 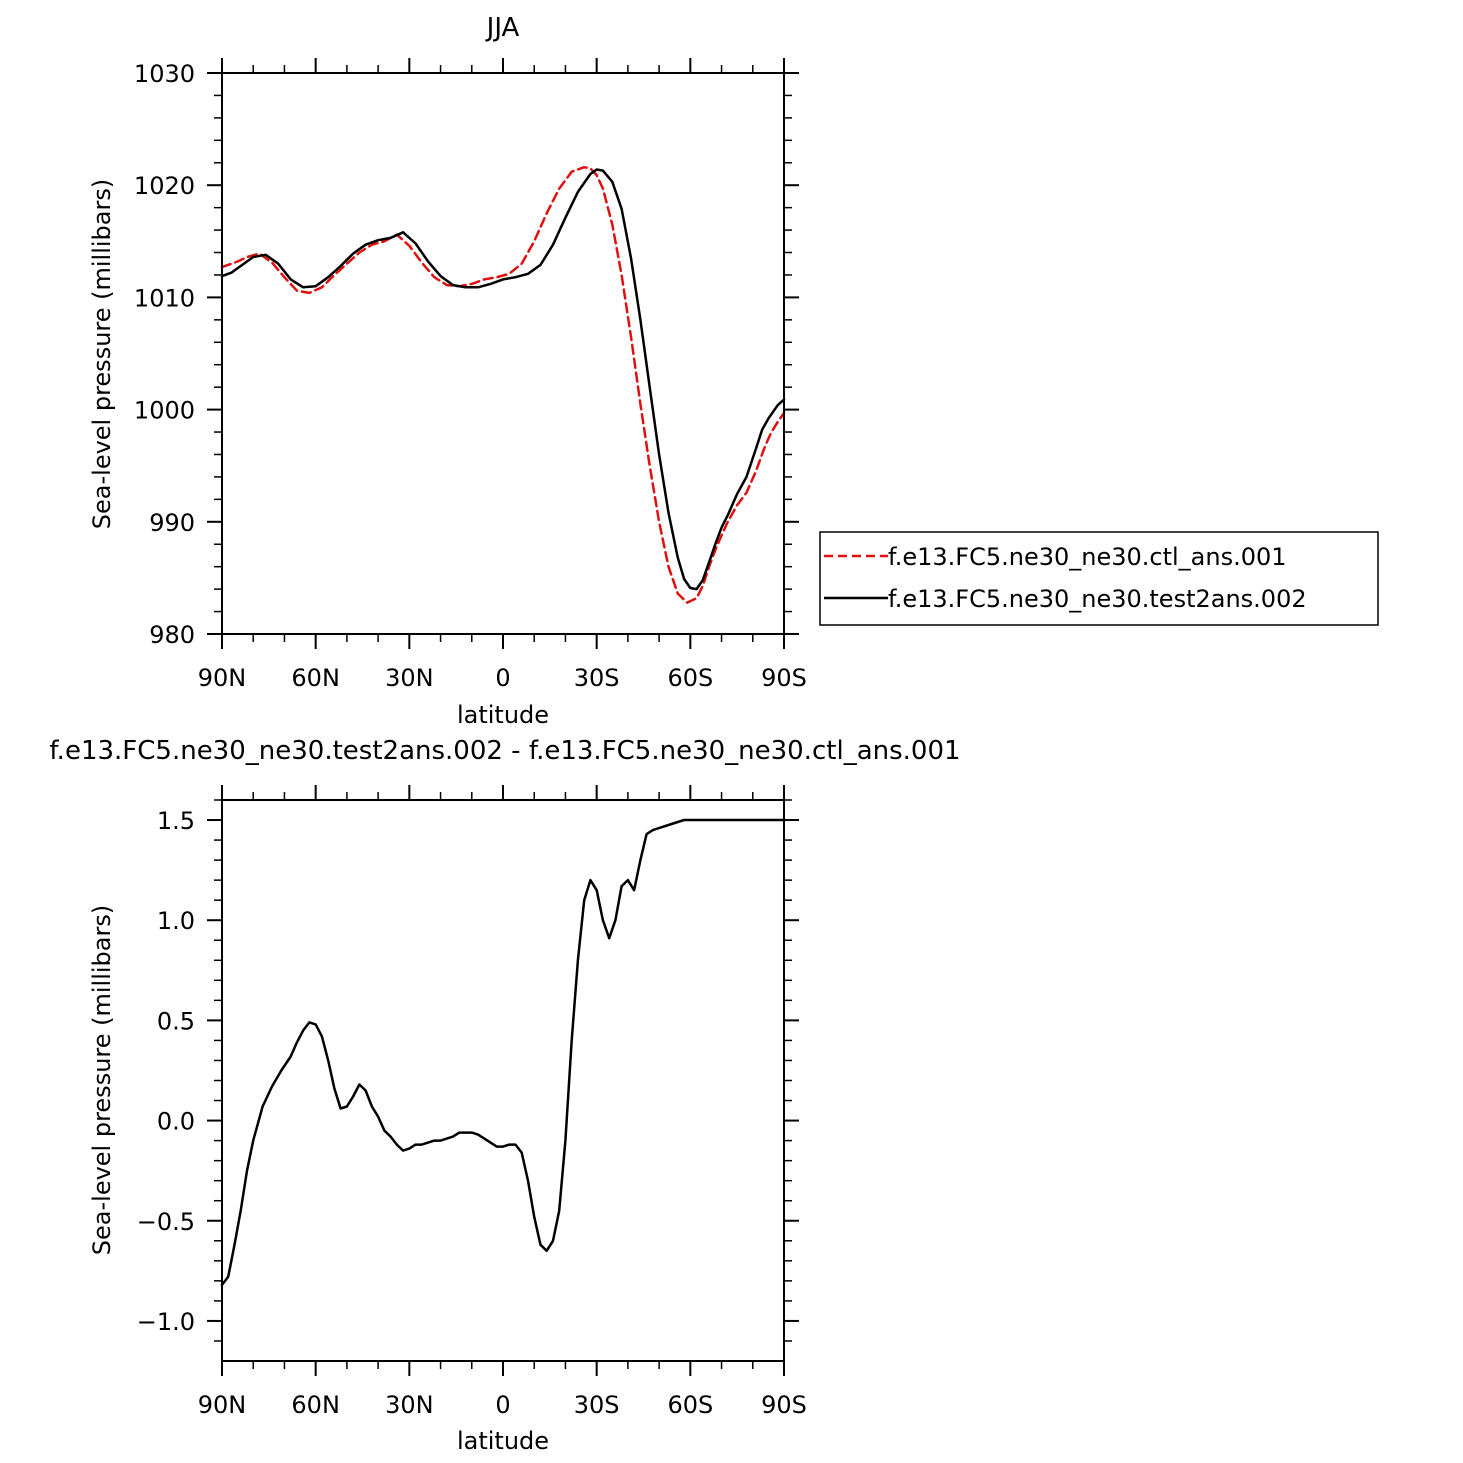 What do you see at coordinates (164, 186) in the screenshot?
I see `y-tick-label: 1020` at bounding box center [164, 186].